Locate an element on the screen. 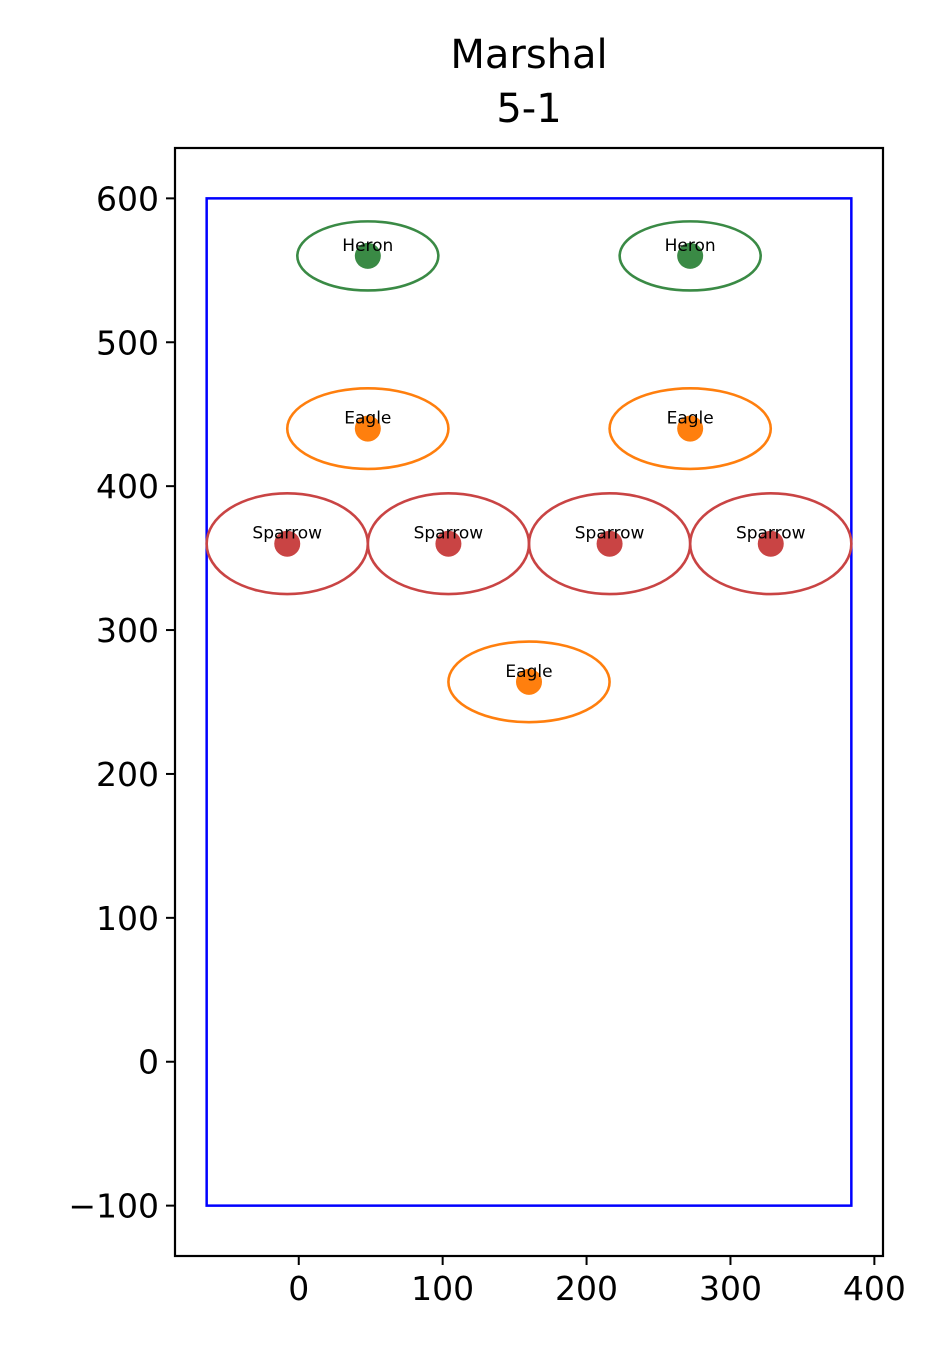 The height and width of the screenshot is (1358, 943). chart-title: Marshal is located at coordinates (528, 55).